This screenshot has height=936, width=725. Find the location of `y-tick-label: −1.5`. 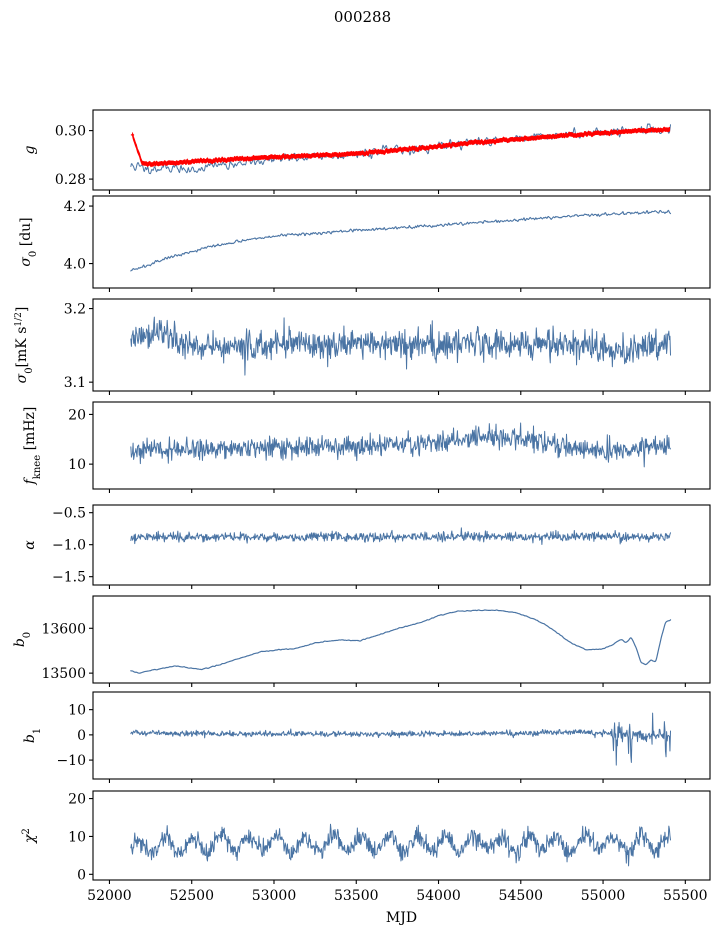

y-tick-label: −1.5 is located at coordinates (69, 578).